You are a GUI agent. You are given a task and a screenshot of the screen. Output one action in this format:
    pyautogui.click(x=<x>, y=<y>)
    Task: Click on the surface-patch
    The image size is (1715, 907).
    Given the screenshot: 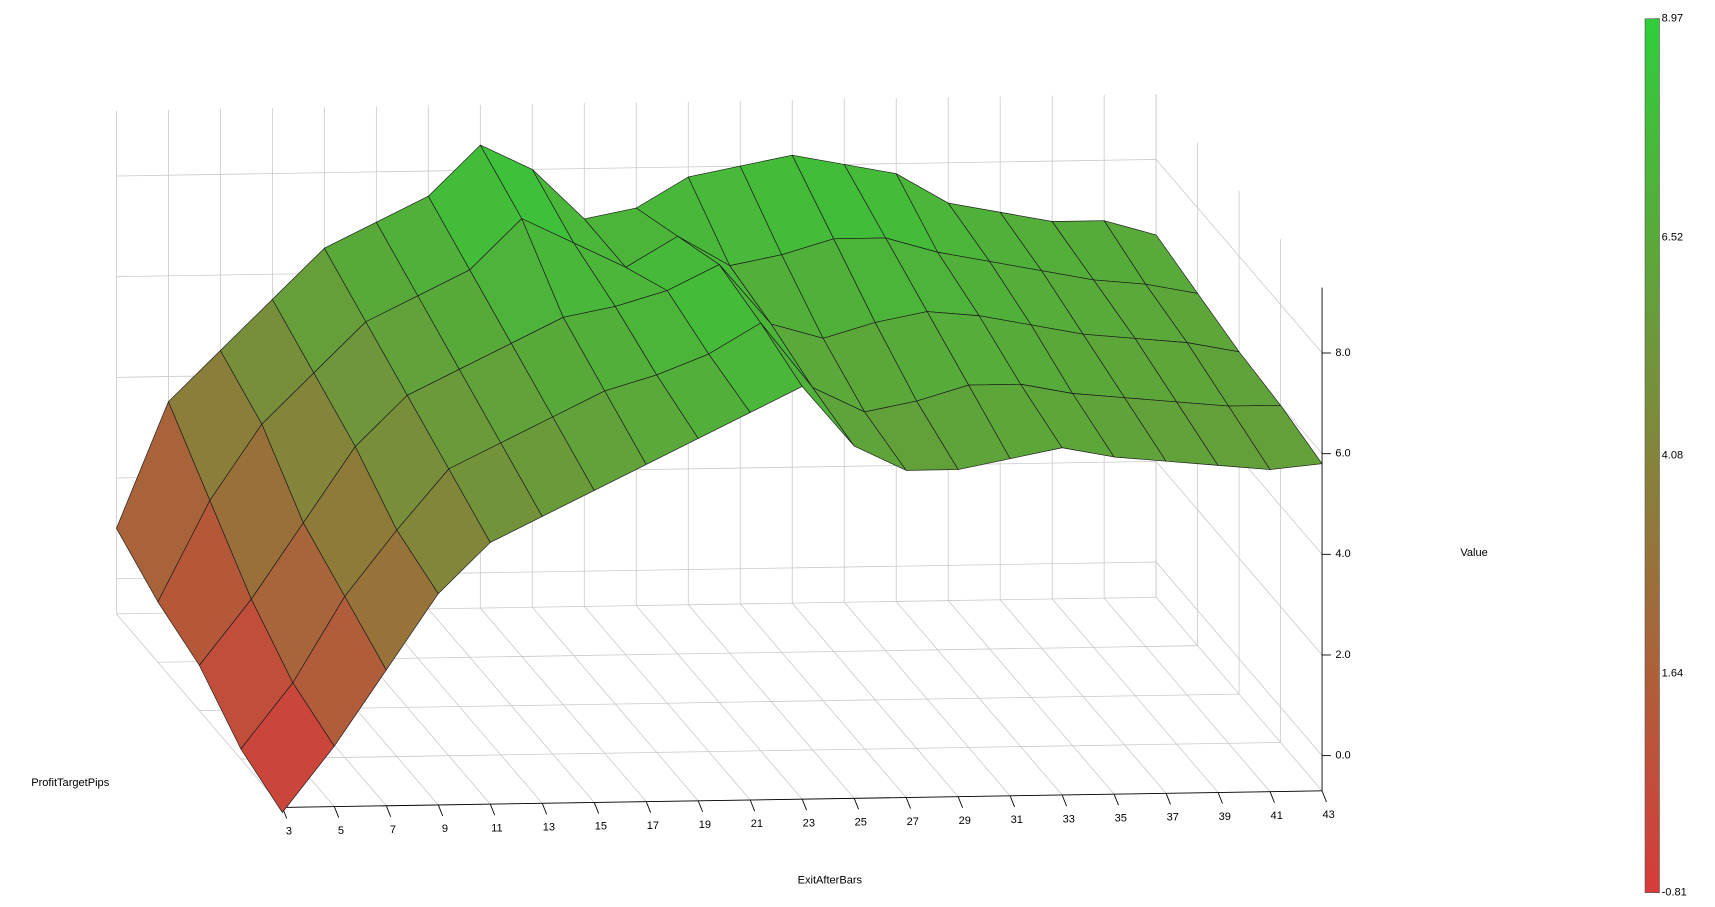 What is the action you would take?
    pyautogui.click(x=1275, y=437)
    